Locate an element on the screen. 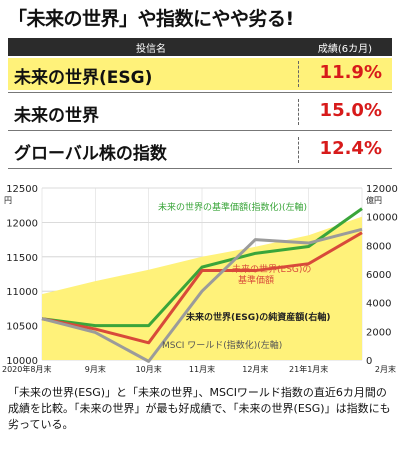  y-right-tick-label: 8000 is located at coordinates (378, 246).